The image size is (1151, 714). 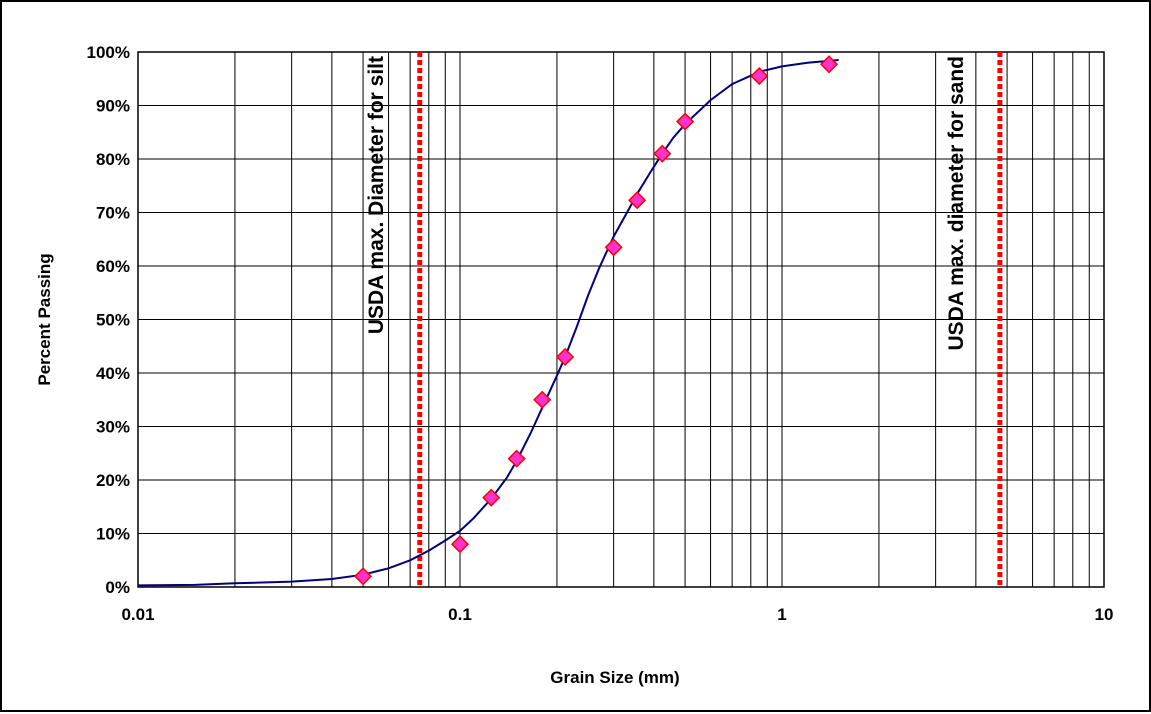 What do you see at coordinates (781, 614) in the screenshot?
I see `x-tick-label: 1` at bounding box center [781, 614].